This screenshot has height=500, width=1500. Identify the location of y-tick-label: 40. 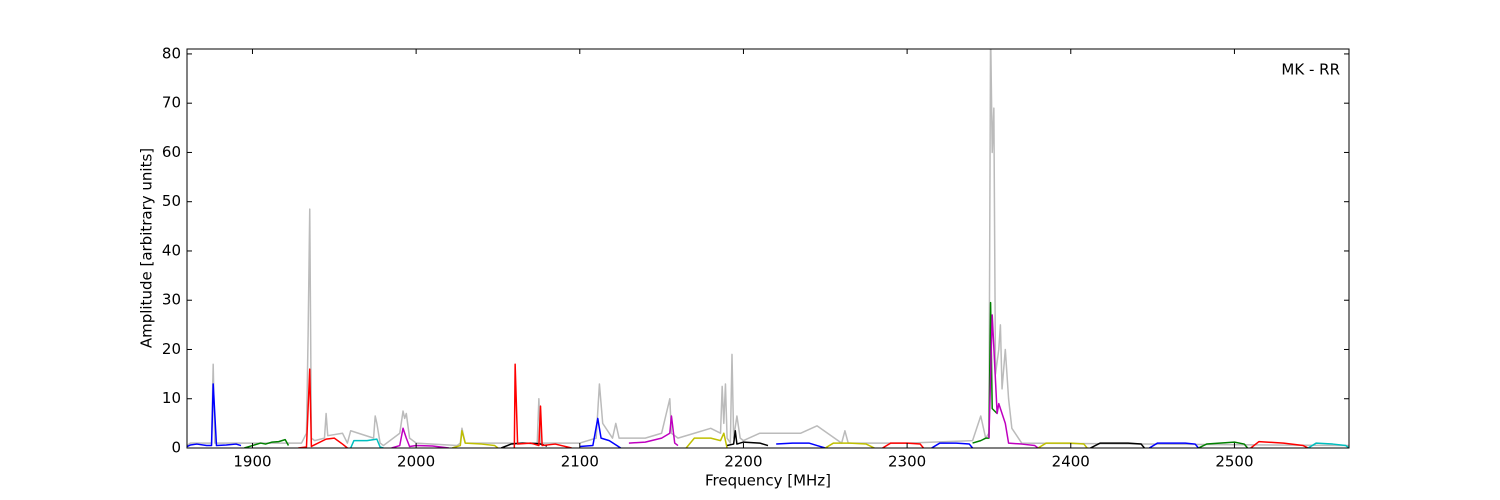
(171, 250).